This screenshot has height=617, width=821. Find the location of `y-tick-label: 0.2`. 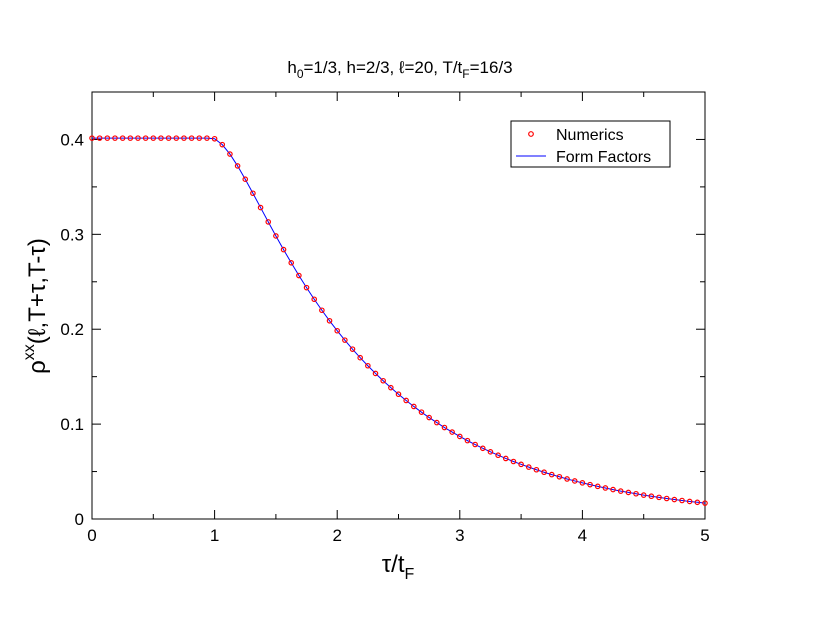

y-tick-label: 0.2 is located at coordinates (72, 329).